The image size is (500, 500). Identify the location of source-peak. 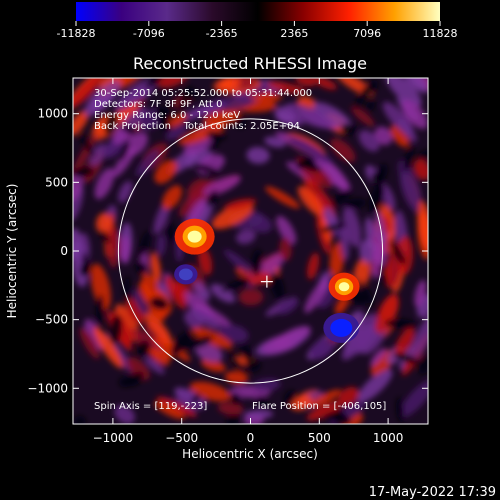
(194, 236).